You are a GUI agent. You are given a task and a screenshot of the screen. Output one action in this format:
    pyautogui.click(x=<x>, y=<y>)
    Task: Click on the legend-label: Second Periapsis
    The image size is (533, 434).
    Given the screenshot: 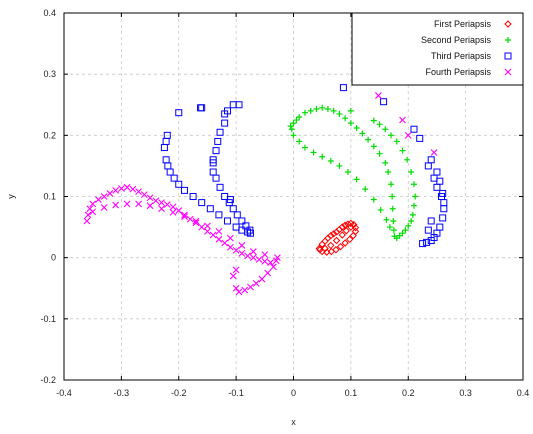 What is the action you would take?
    pyautogui.click(x=456, y=40)
    